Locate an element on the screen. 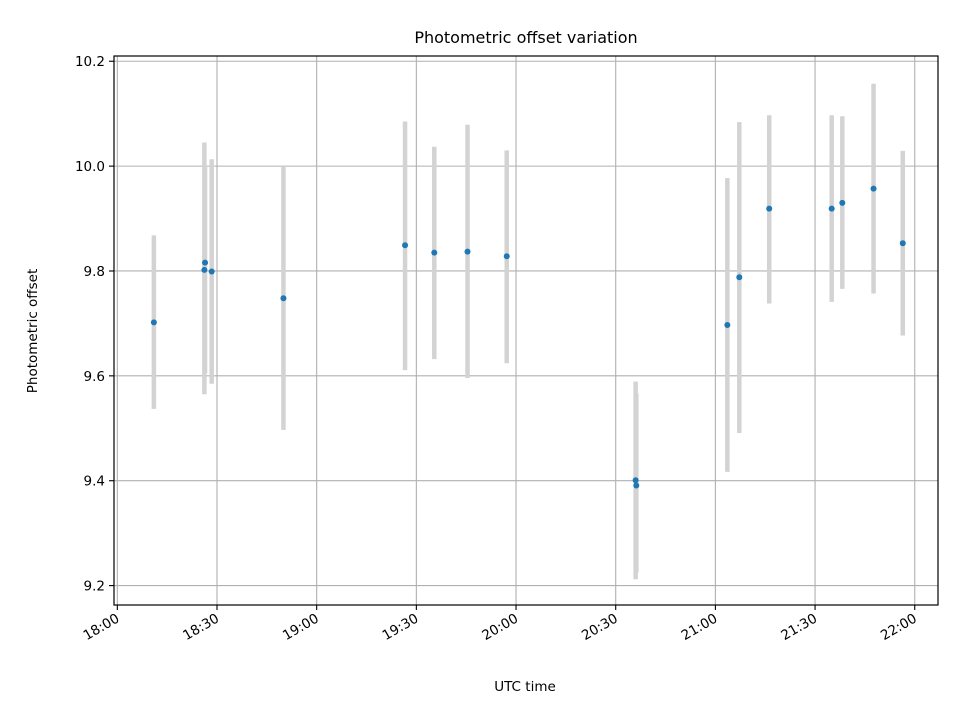 Image resolution: width=960 pixels, height=720 pixels. y-tick-label: 9.6 is located at coordinates (94, 377).